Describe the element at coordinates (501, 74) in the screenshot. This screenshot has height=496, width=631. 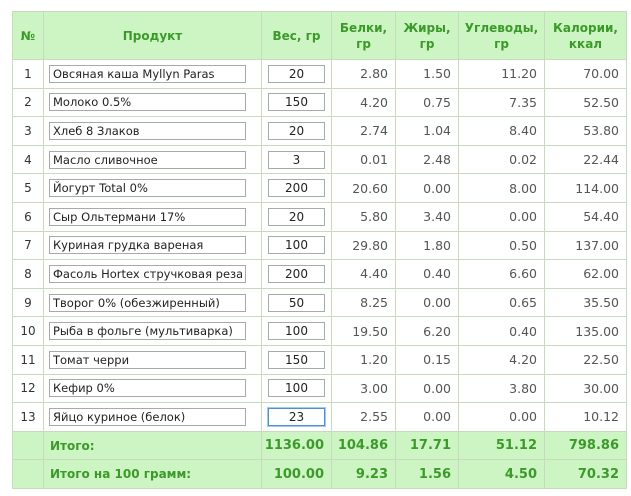
I see `carbs-value: 11.20` at that location.